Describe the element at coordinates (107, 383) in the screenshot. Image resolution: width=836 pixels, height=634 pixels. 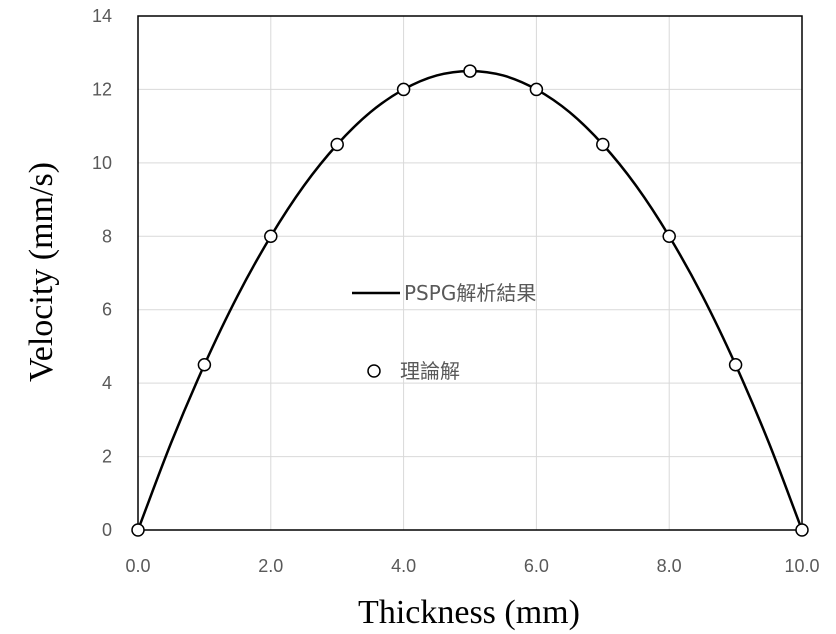
I see `y-tick-label: 4` at that location.